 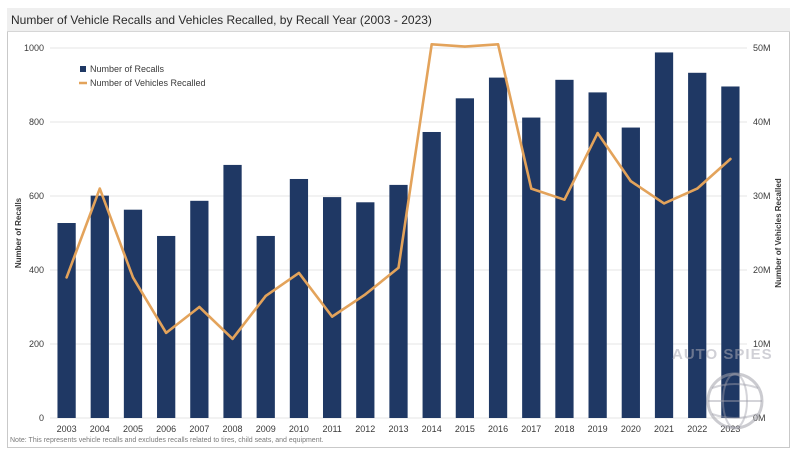 I want to click on x-tick-label: 2009, so click(x=266, y=429).